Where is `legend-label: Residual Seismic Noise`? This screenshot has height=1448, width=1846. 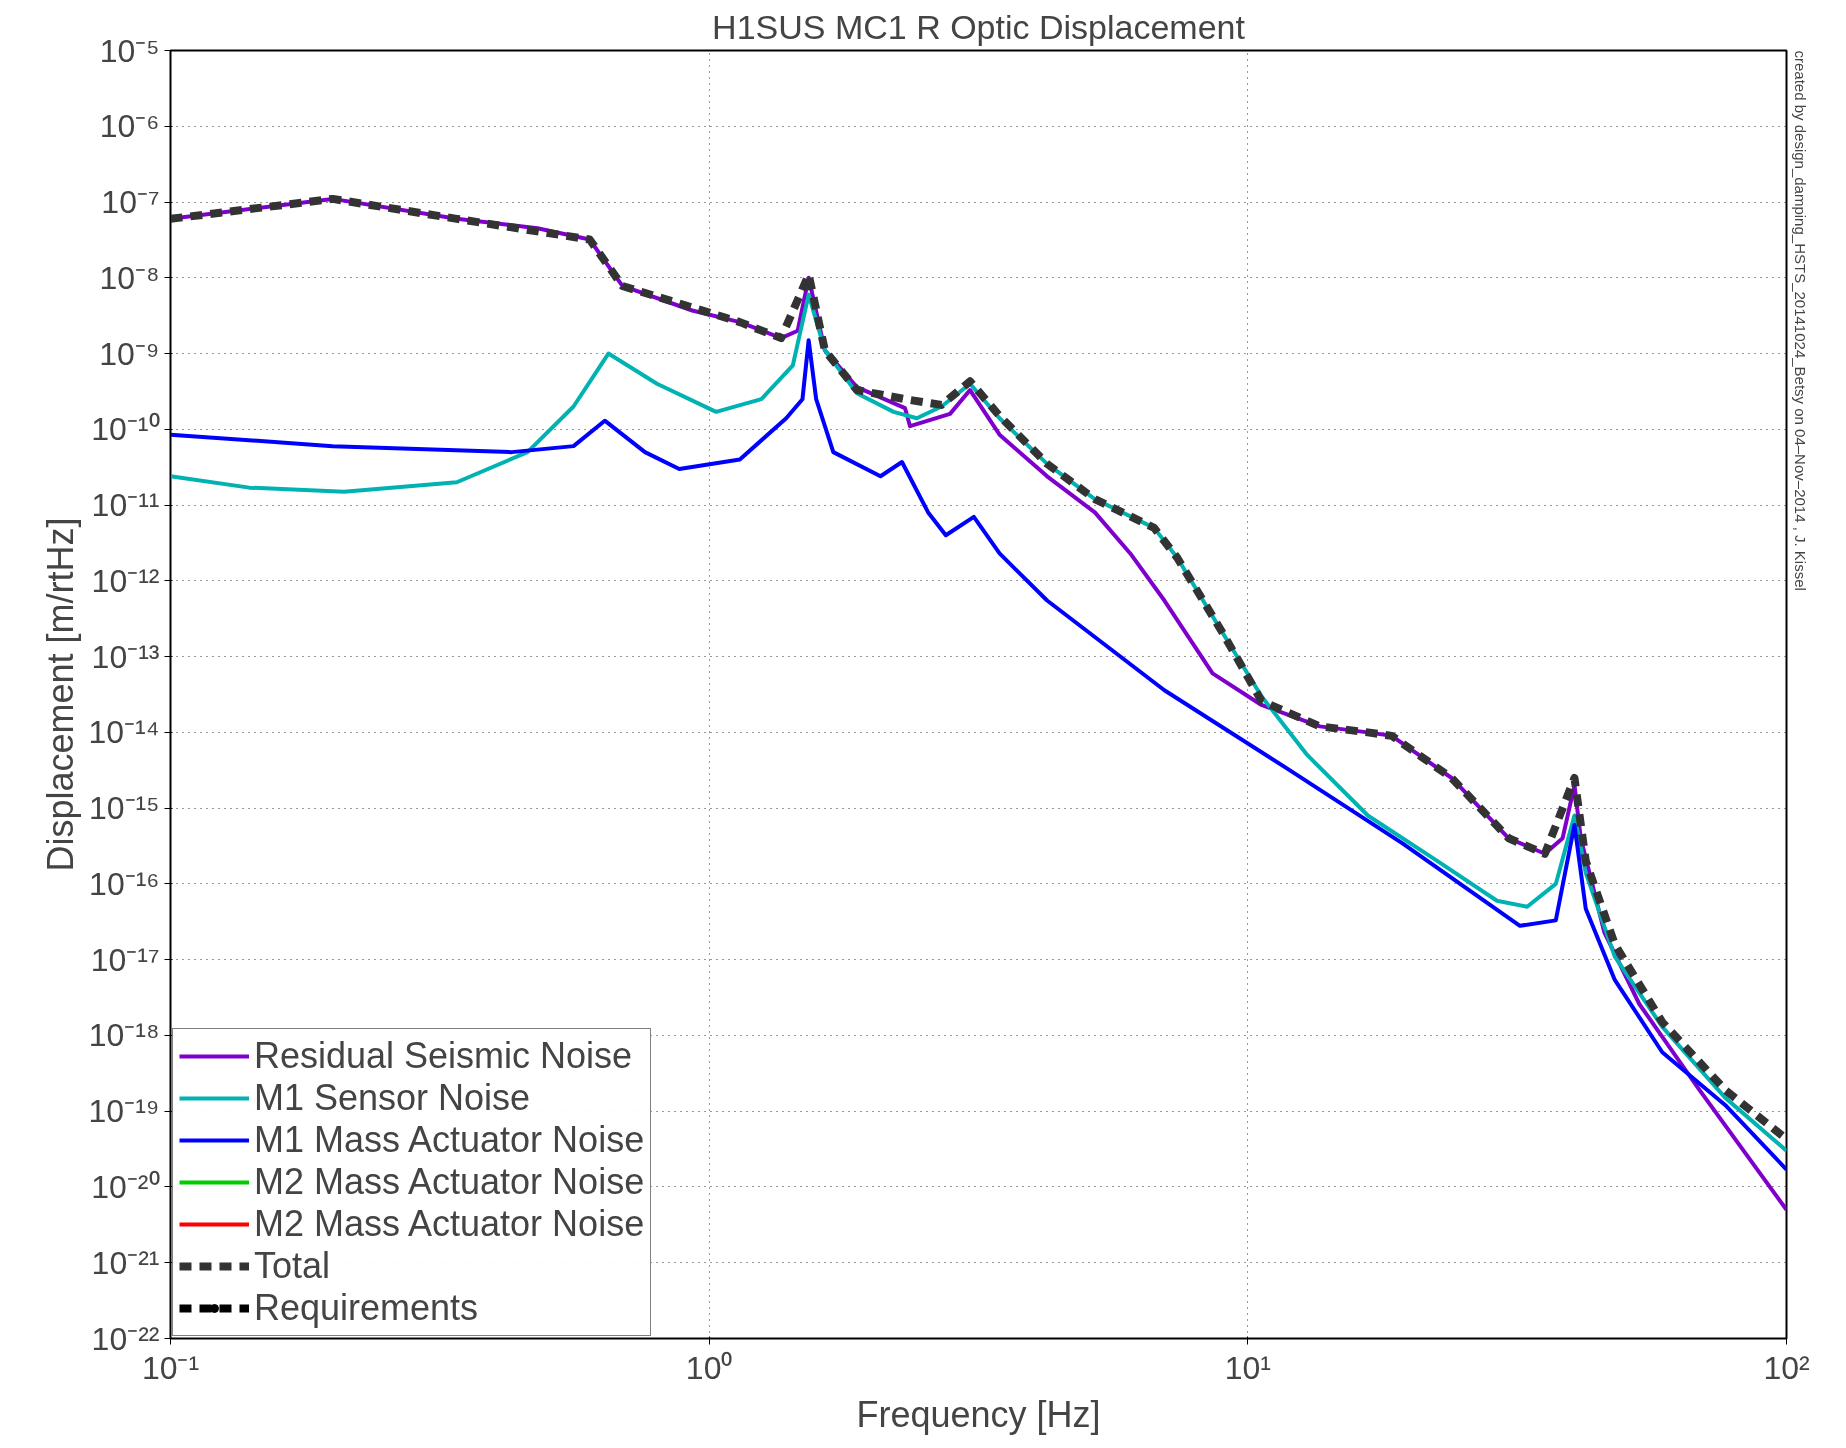 legend-label: Residual Seismic Noise is located at coordinates (443, 1056).